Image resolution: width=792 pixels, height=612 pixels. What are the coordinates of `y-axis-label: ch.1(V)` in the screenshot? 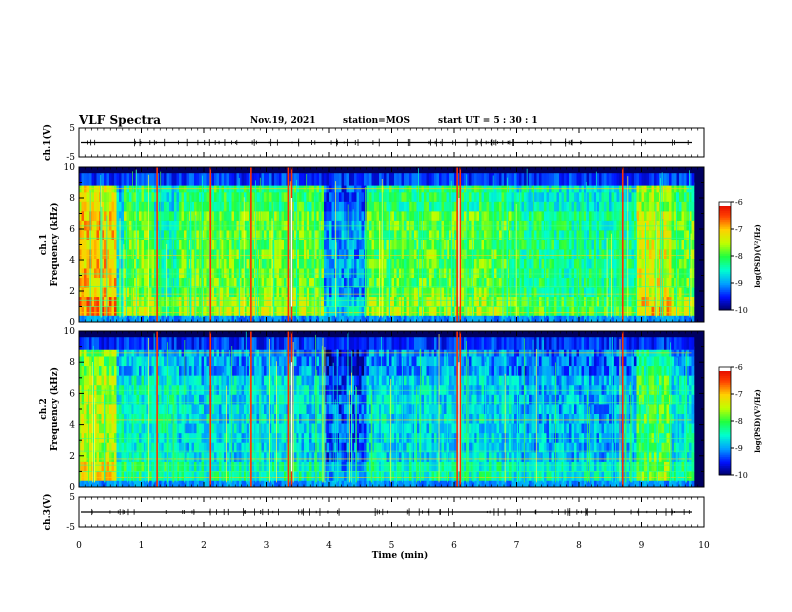 It's located at (47, 142).